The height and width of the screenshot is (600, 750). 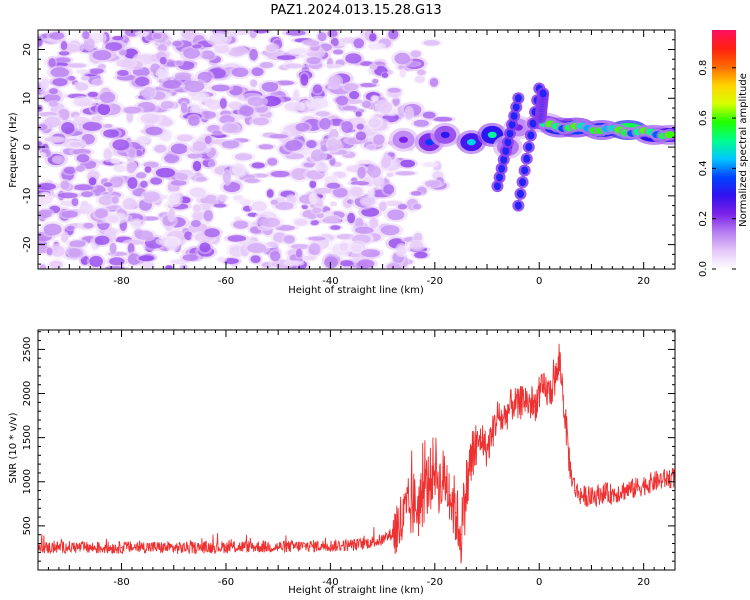 What do you see at coordinates (27, 244) in the screenshot?
I see `y-tick-label: -20` at bounding box center [27, 244].